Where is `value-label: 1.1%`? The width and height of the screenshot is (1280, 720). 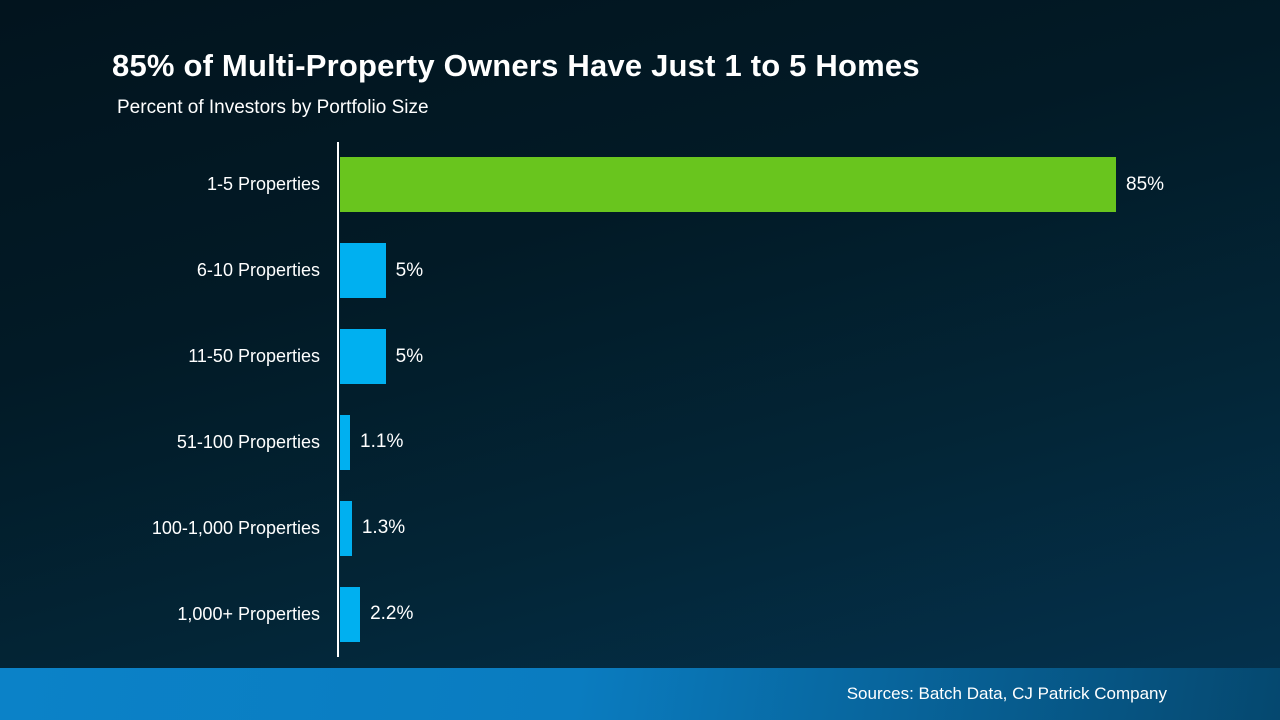
value-label: 1.1% is located at coordinates (382, 442).